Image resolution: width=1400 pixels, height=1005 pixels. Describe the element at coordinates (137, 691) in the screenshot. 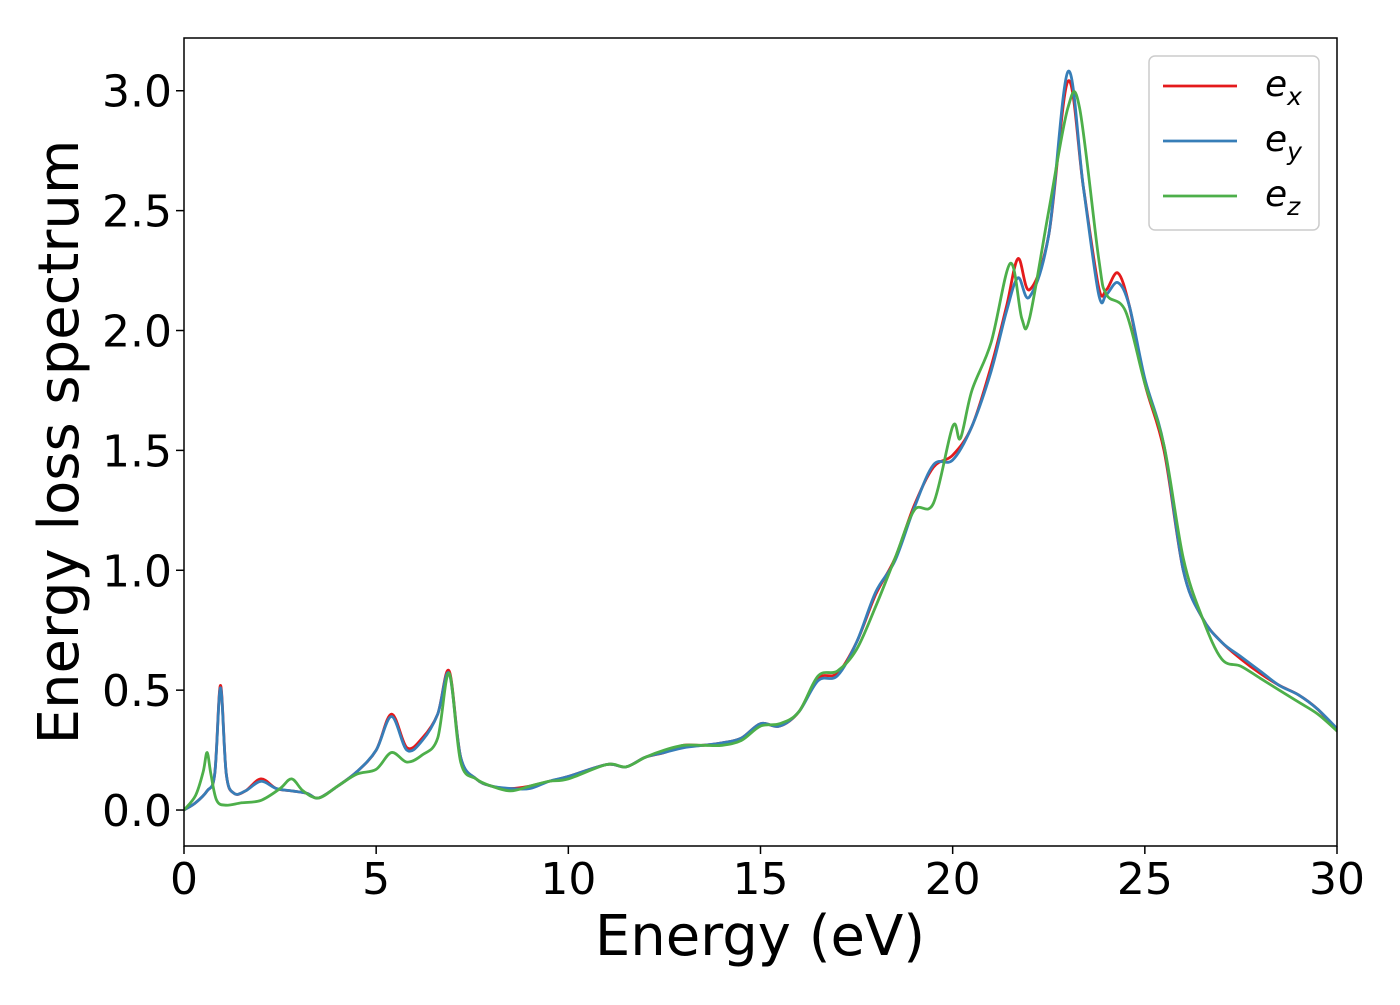

I see `y-tick-label: 0.5` at that location.